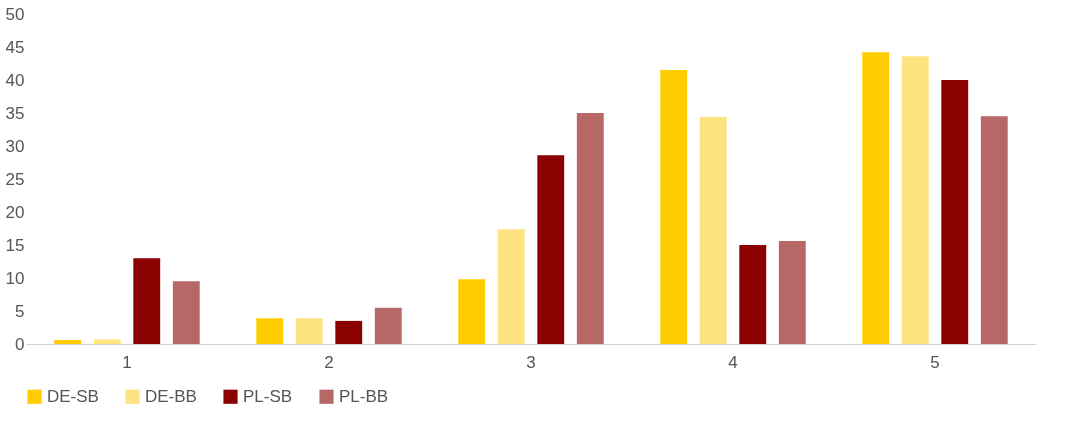 This screenshot has width=1084, height=444. Describe the element at coordinates (935, 362) in the screenshot. I see `x-tick-label: 5` at that location.